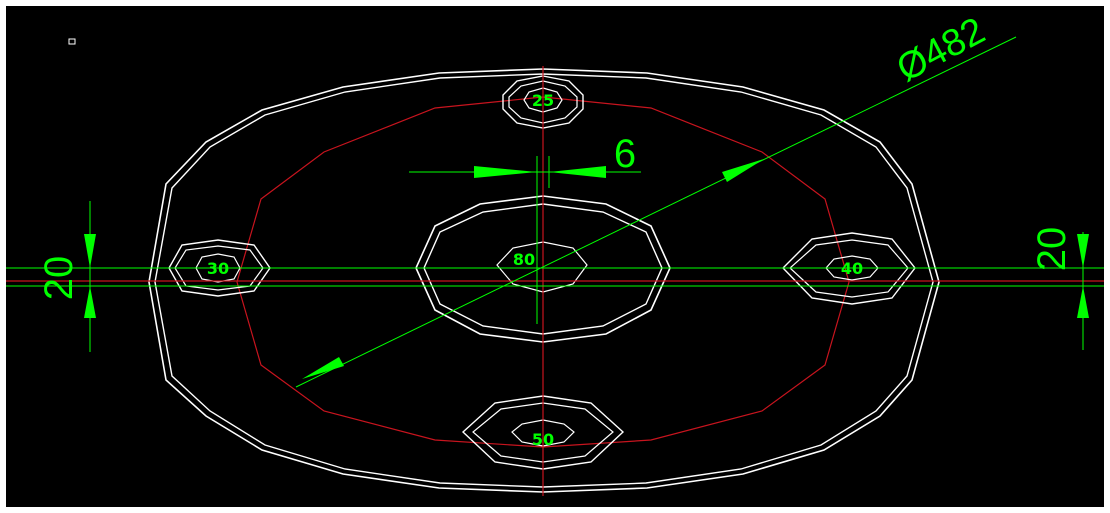 Image resolution: width=1110 pixels, height=513 pixels. What do you see at coordinates (743, 170) in the screenshot?
I see `diameter-arrow-upper` at bounding box center [743, 170].